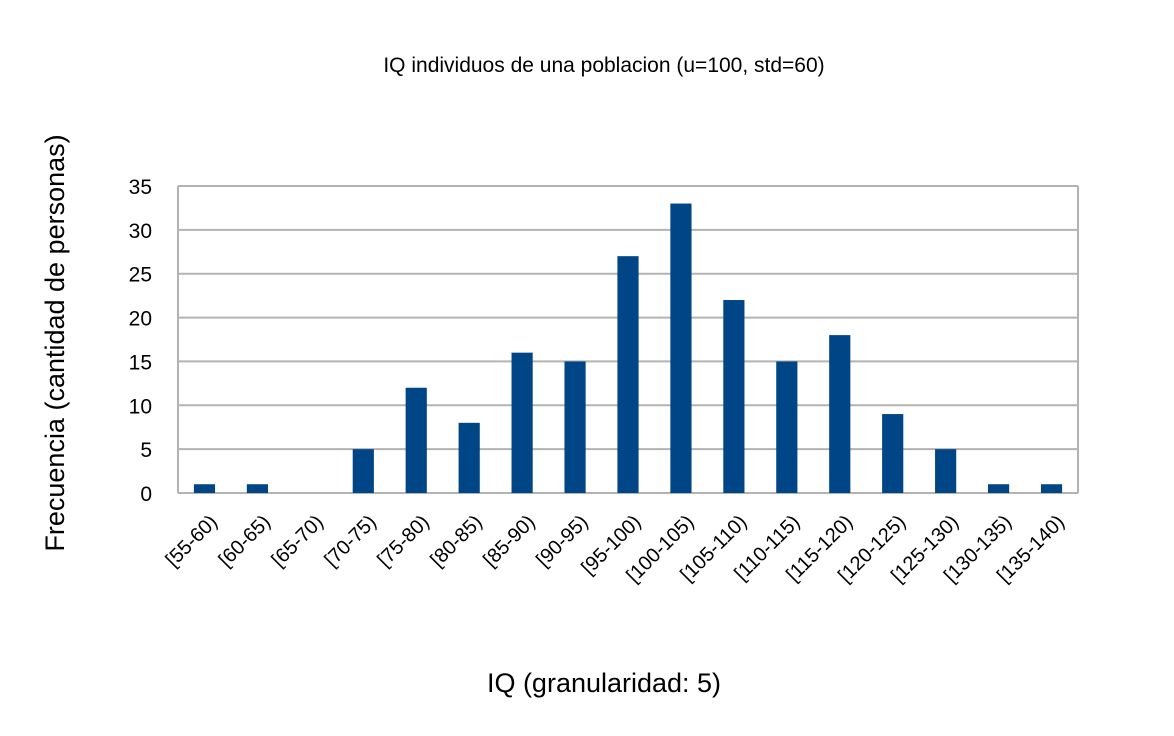 The image size is (1174, 736). Describe the element at coordinates (456, 541) in the screenshot. I see `x-tick-label: [80-85)` at that location.